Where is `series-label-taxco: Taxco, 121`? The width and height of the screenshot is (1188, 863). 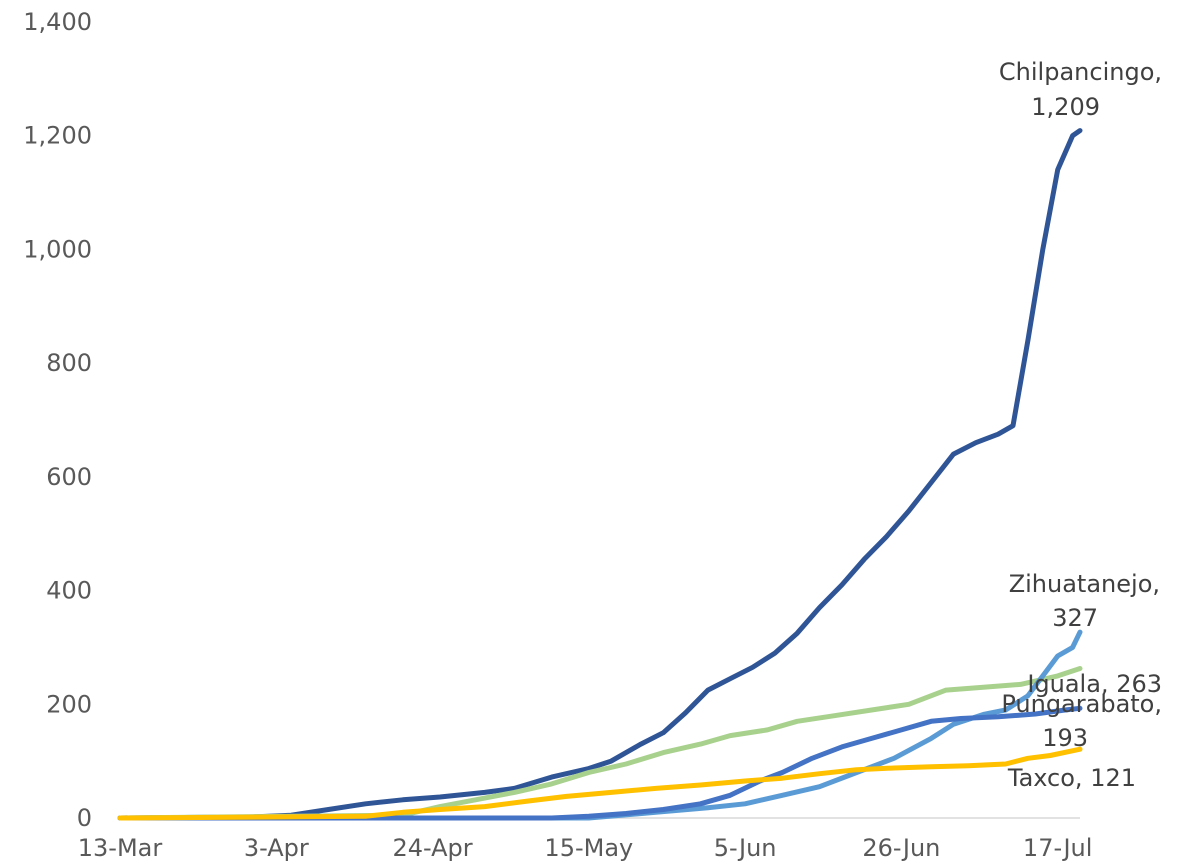 series-label-taxco: Taxco, 121 is located at coordinates (1071, 778).